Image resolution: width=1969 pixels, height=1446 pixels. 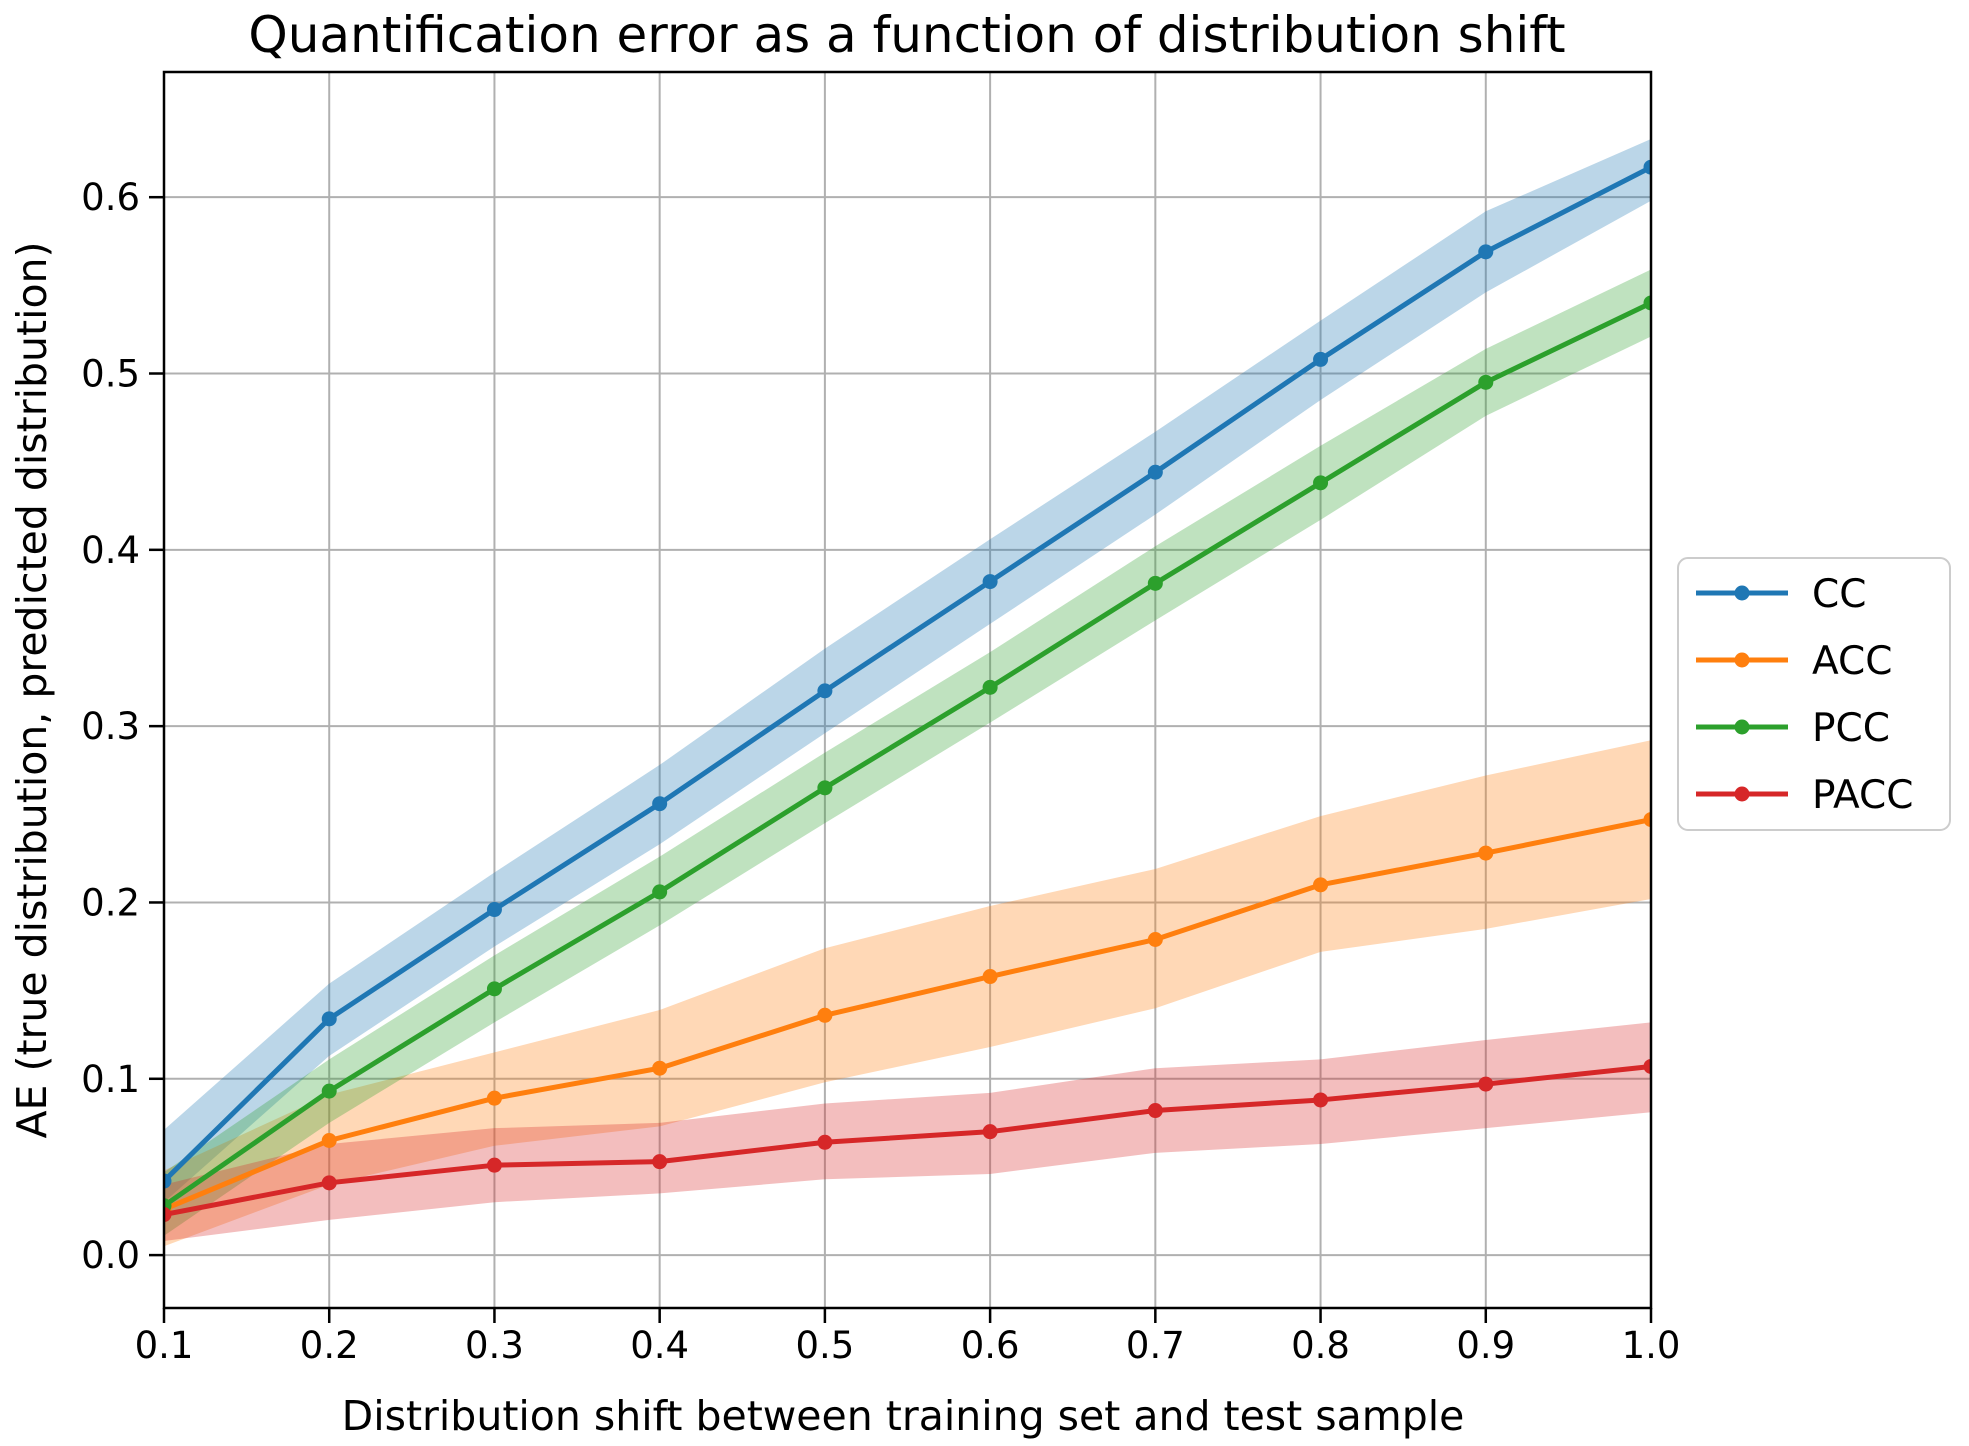 I want to click on x-tick-label: 0.9, so click(x=1485, y=1345).